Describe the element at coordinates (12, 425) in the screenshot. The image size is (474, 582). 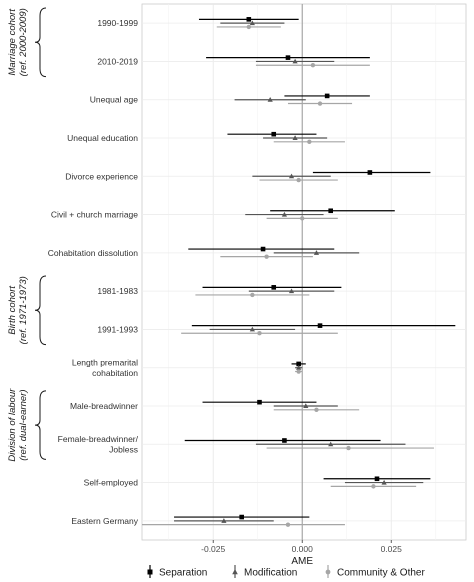
I see `group-label-line: Division of labour` at that location.